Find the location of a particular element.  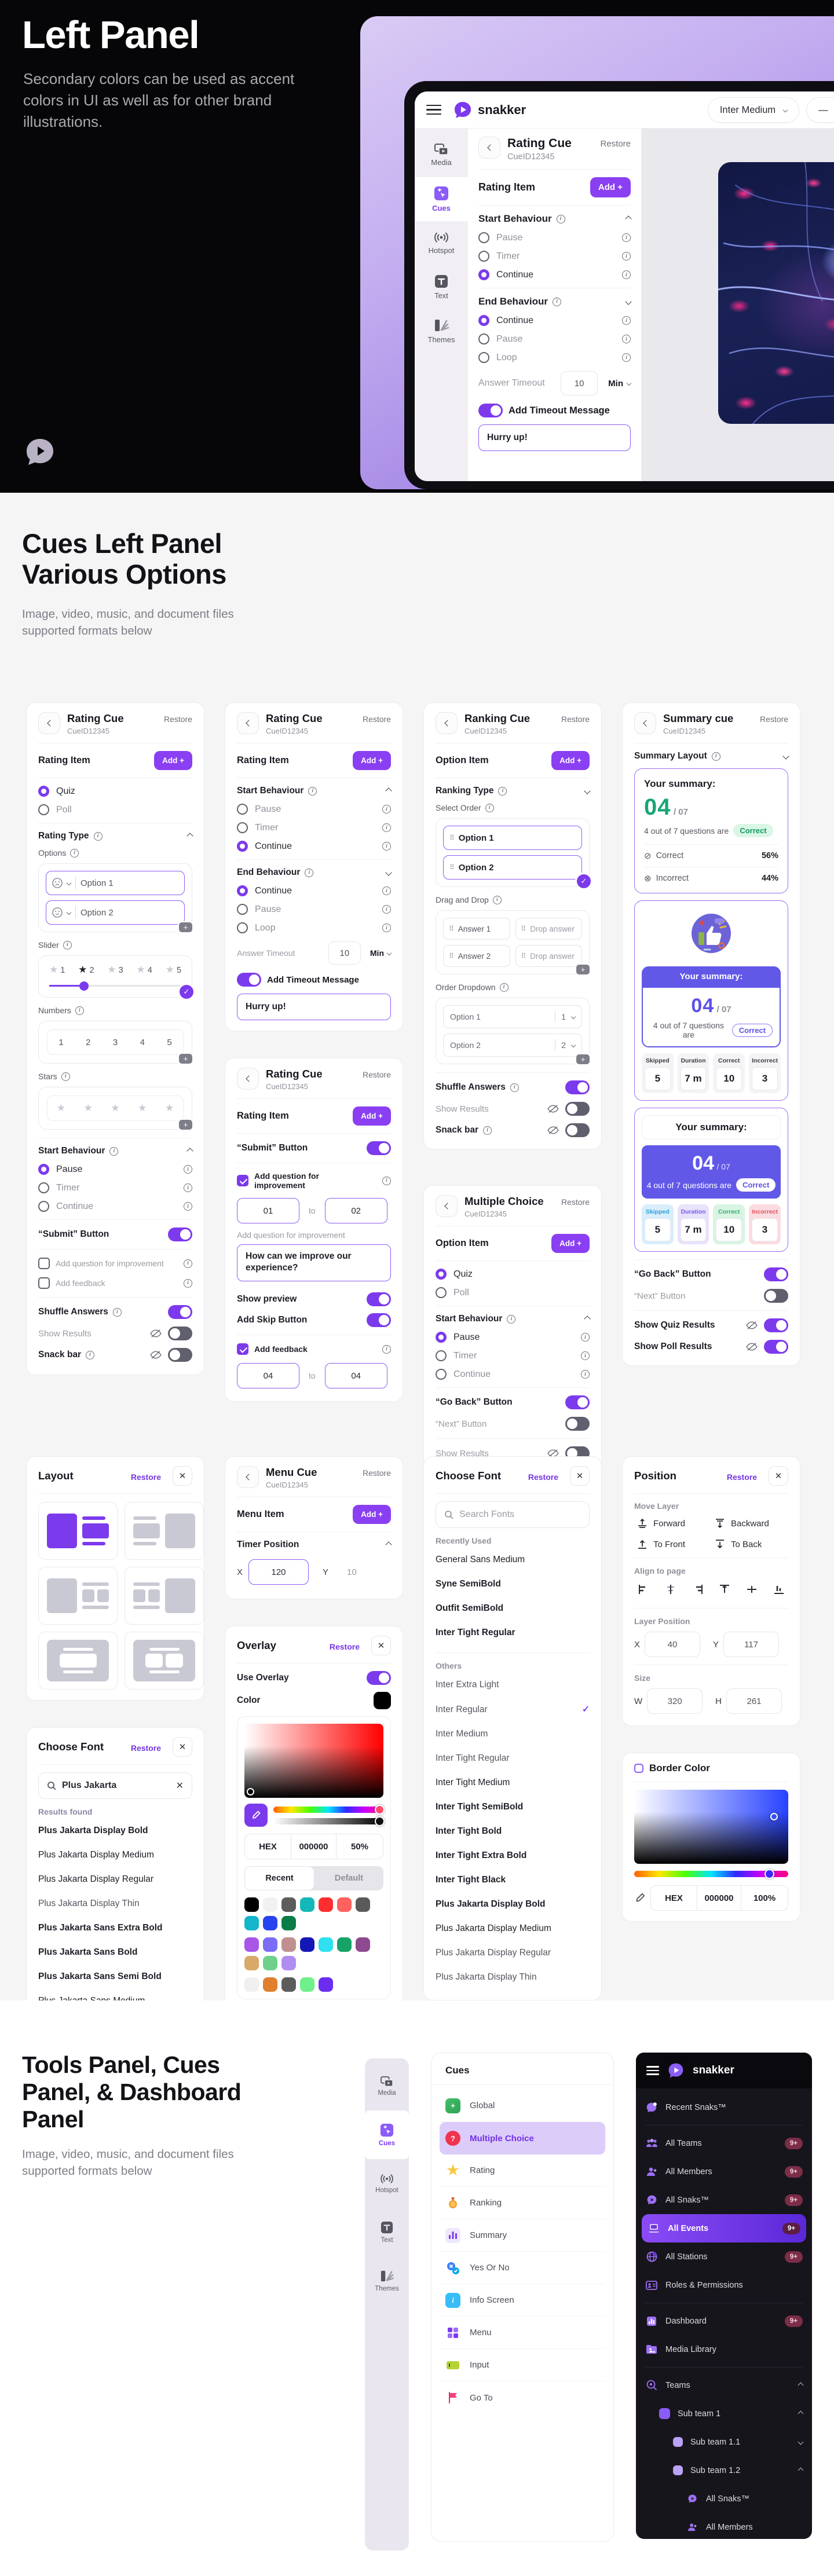

hex-value: 000000 is located at coordinates (313, 1846).